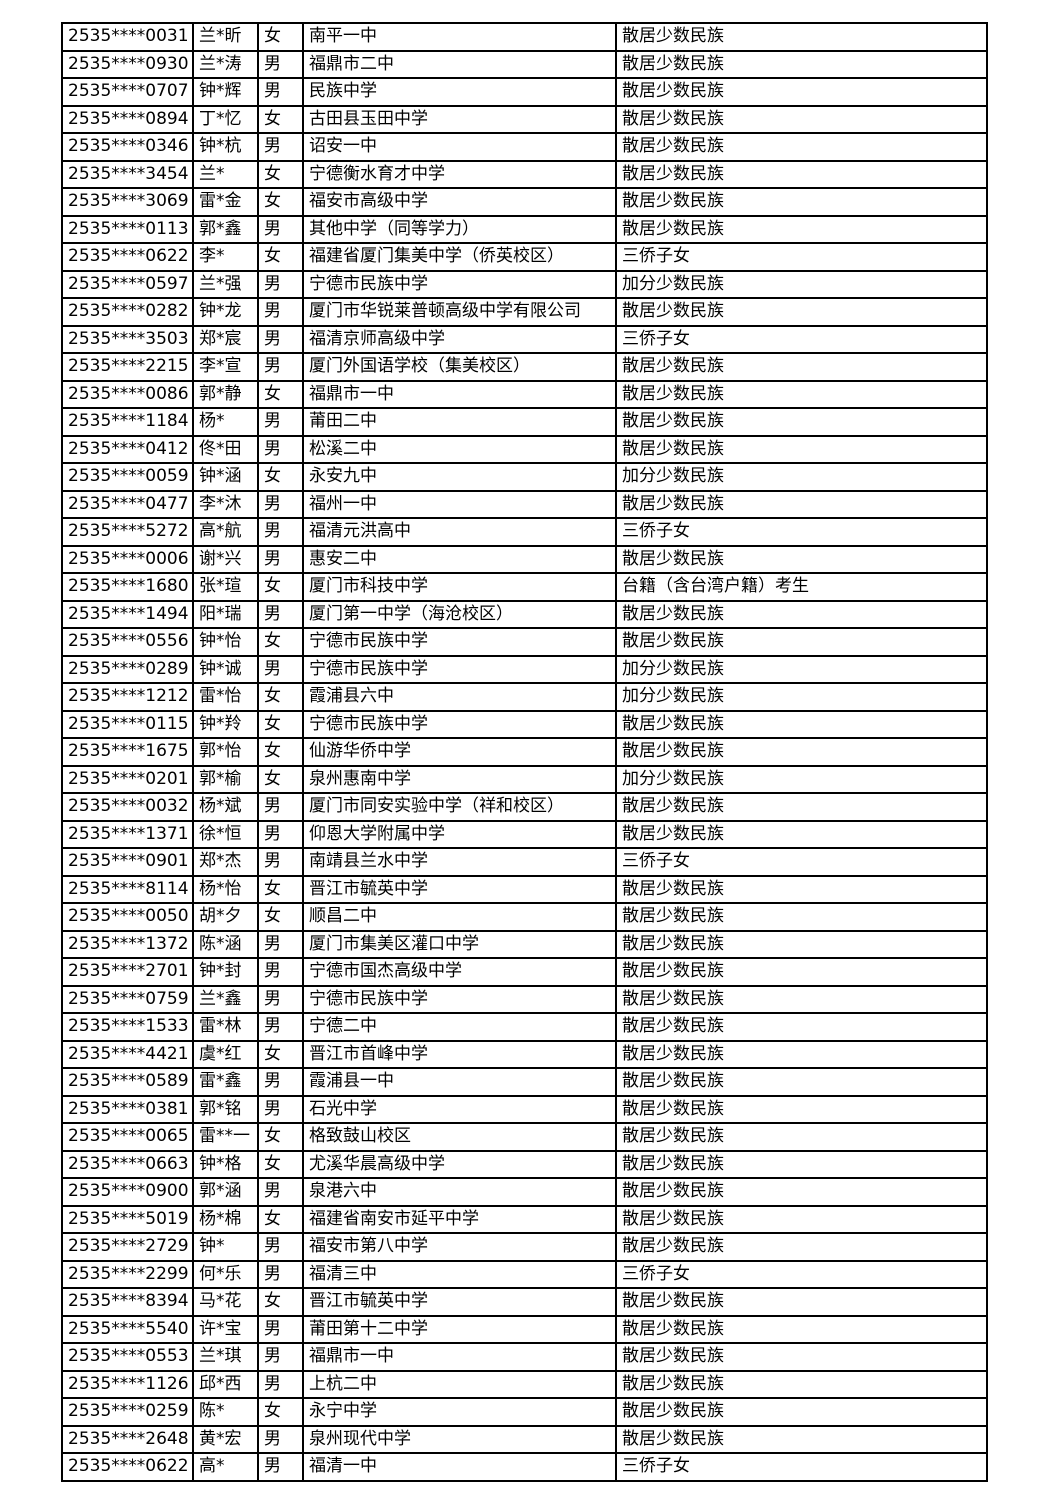  I want to click on cell-id: 2535****3069, so click(127, 202).